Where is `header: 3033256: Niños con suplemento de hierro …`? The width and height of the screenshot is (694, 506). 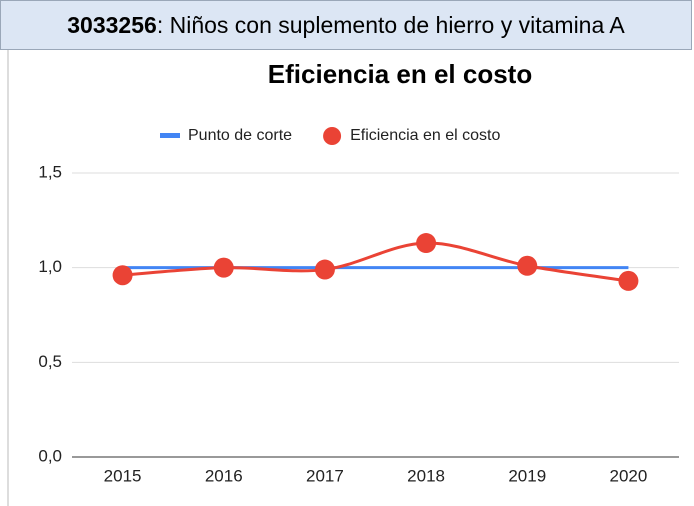 header: 3033256: Niños con suplemento de hierro … is located at coordinates (346, 25).